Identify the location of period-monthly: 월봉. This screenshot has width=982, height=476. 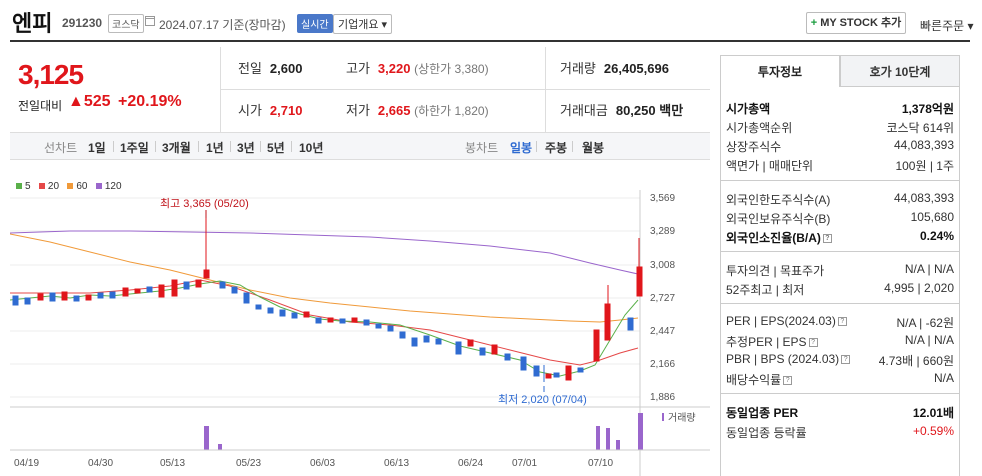
(593, 148).